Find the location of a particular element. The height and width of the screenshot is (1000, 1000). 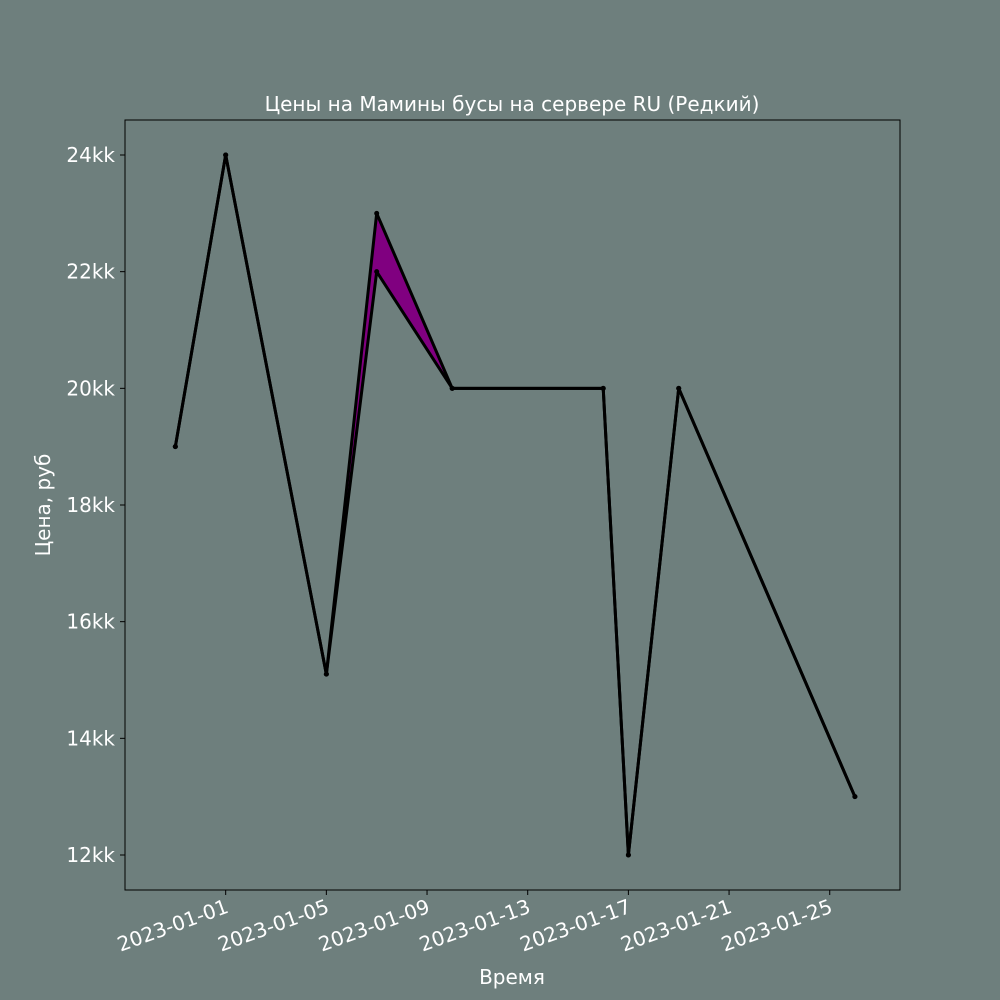

y-tick-label: 16kk is located at coordinates (90, 622).